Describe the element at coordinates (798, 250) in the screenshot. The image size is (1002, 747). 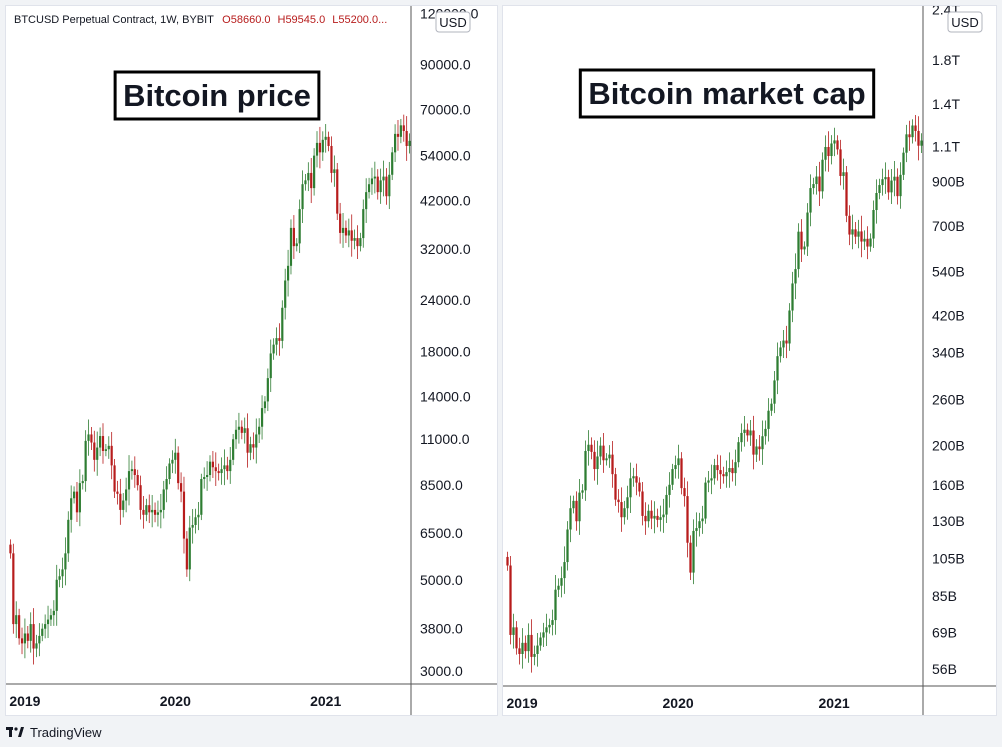
I see `right-candle: O 547.0B H 710.2B L 521.4B C 677.0B` at that location.